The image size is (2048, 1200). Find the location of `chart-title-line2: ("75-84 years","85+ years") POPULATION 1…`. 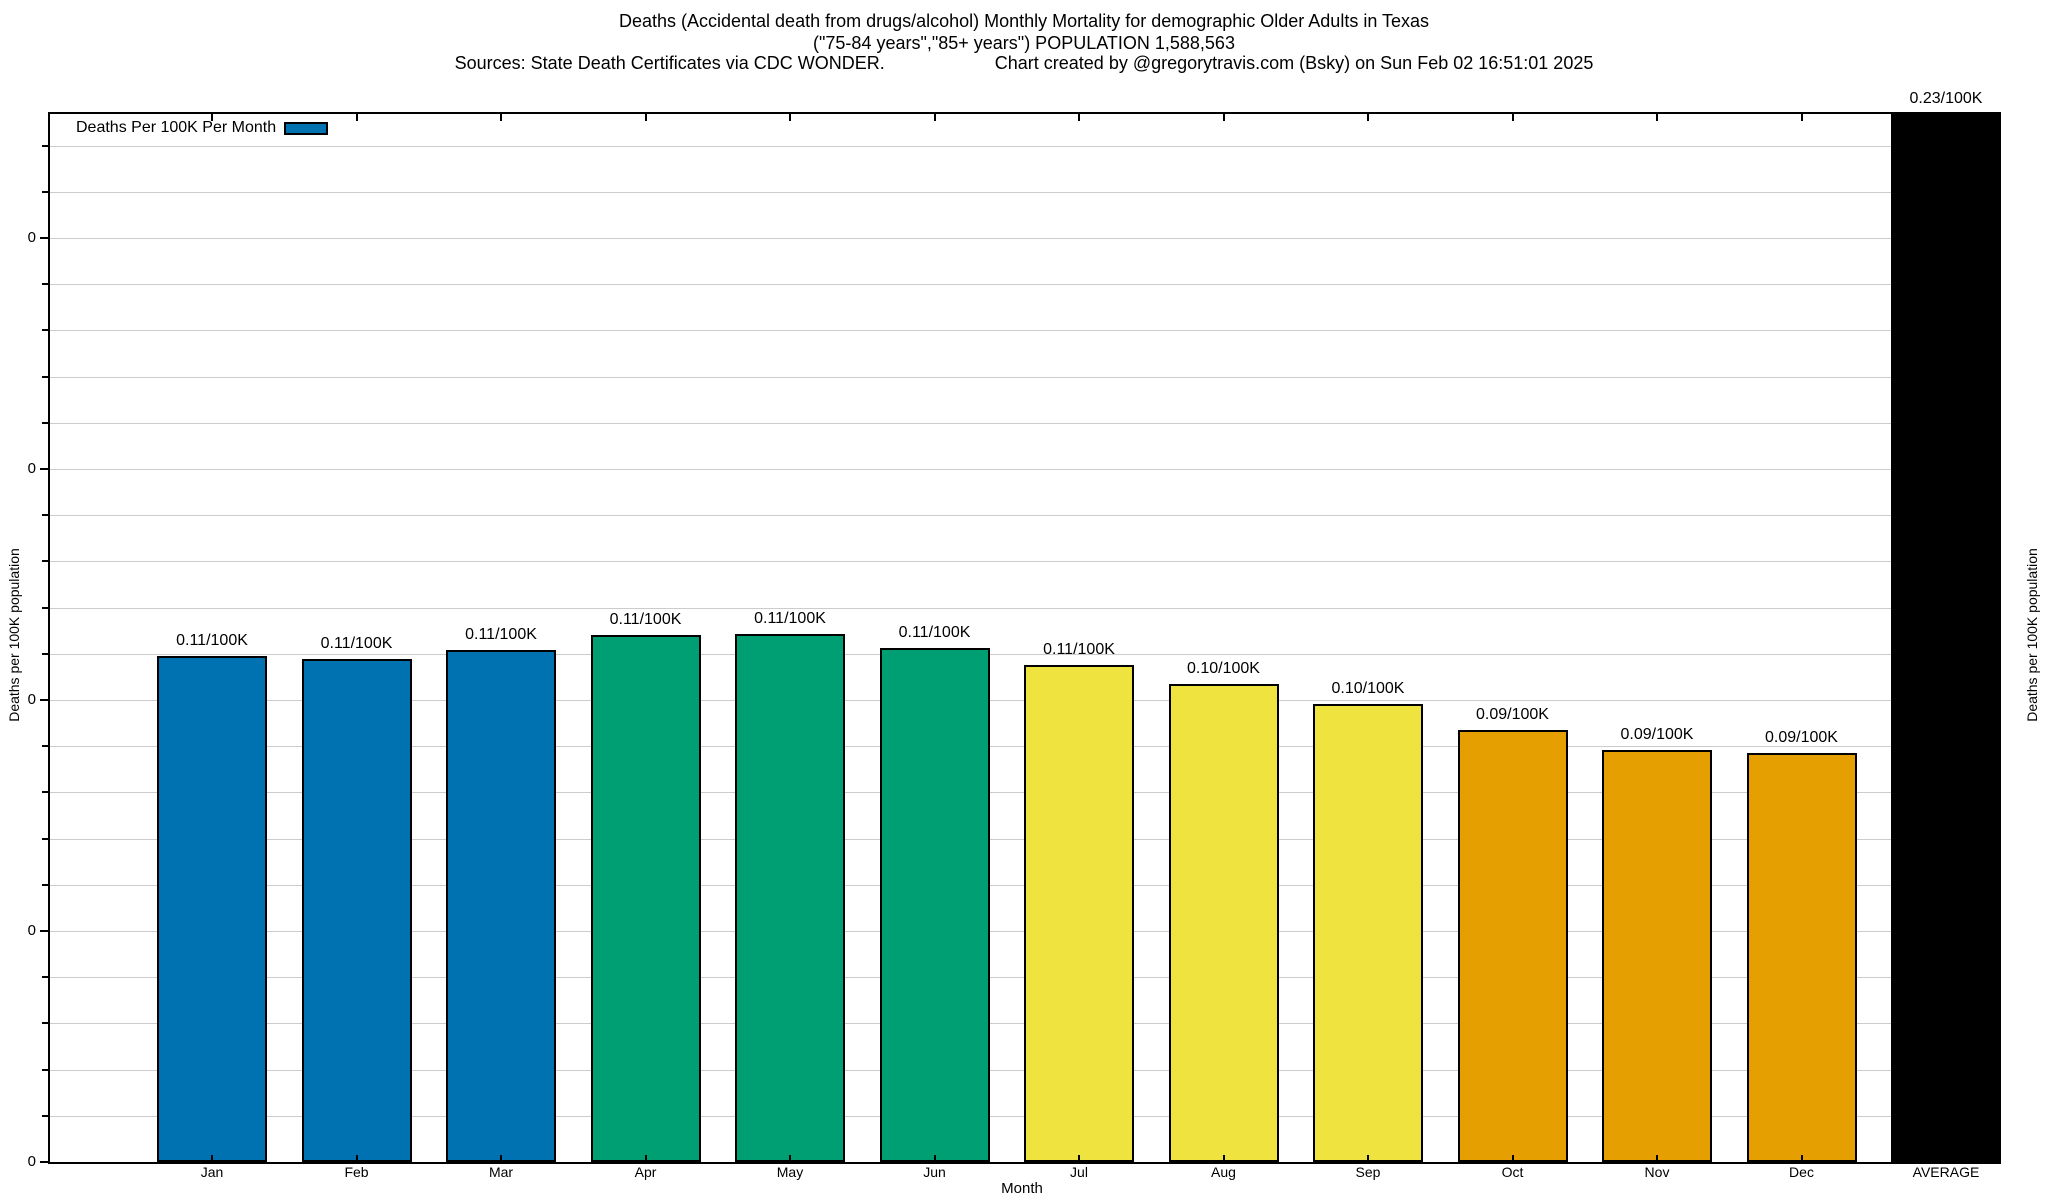

chart-title-line2: ("75-84 years","85+ years") POPULATION 1… is located at coordinates (1024, 43).